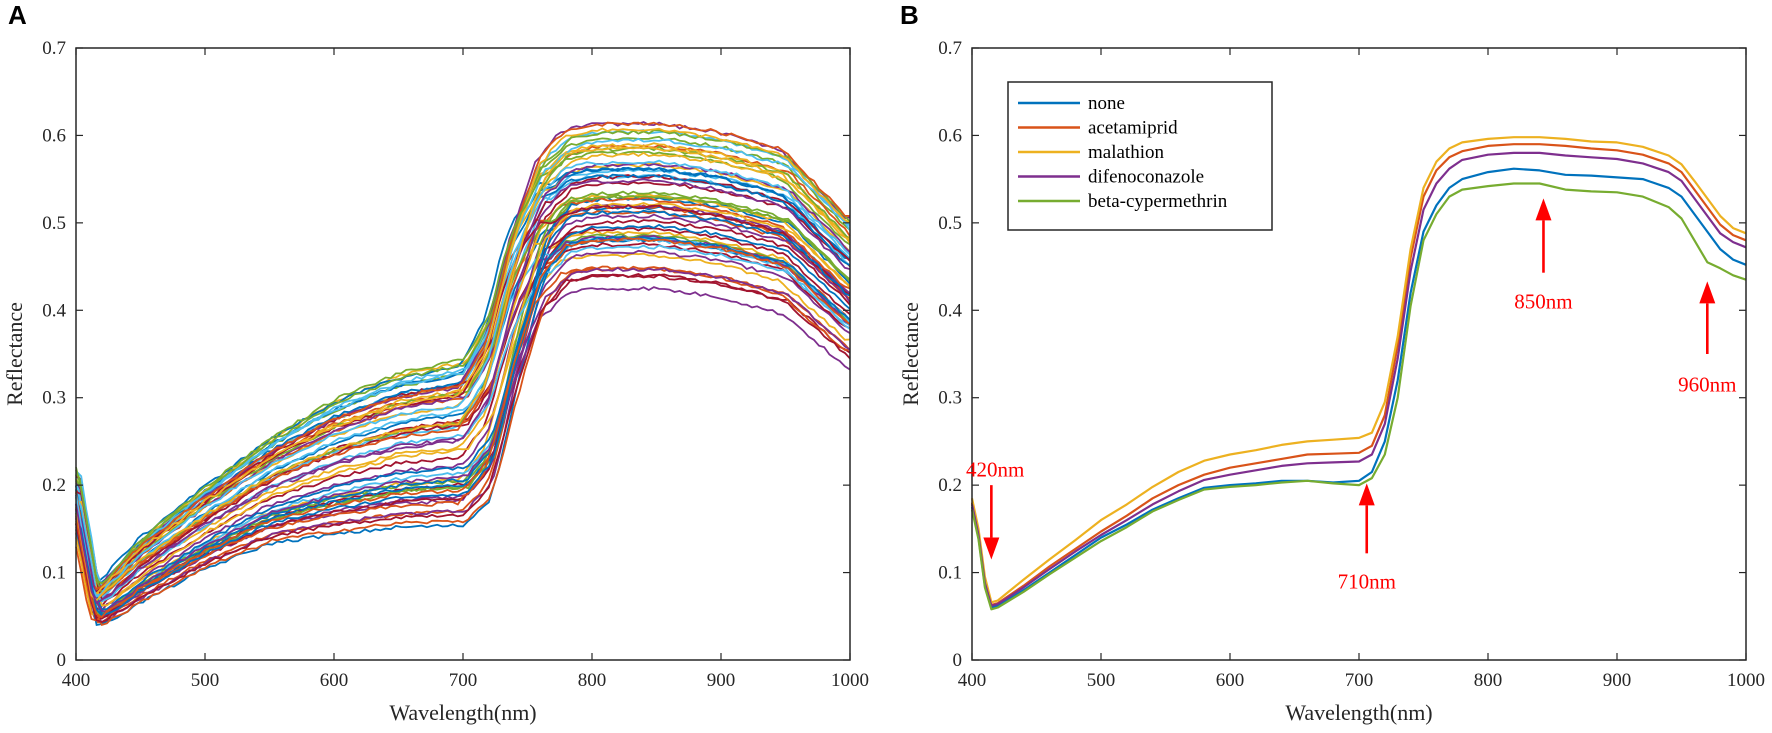 The width and height of the screenshot is (1772, 733). What do you see at coordinates (1126, 152) in the screenshot?
I see `legend-label-malathion: malathion` at bounding box center [1126, 152].